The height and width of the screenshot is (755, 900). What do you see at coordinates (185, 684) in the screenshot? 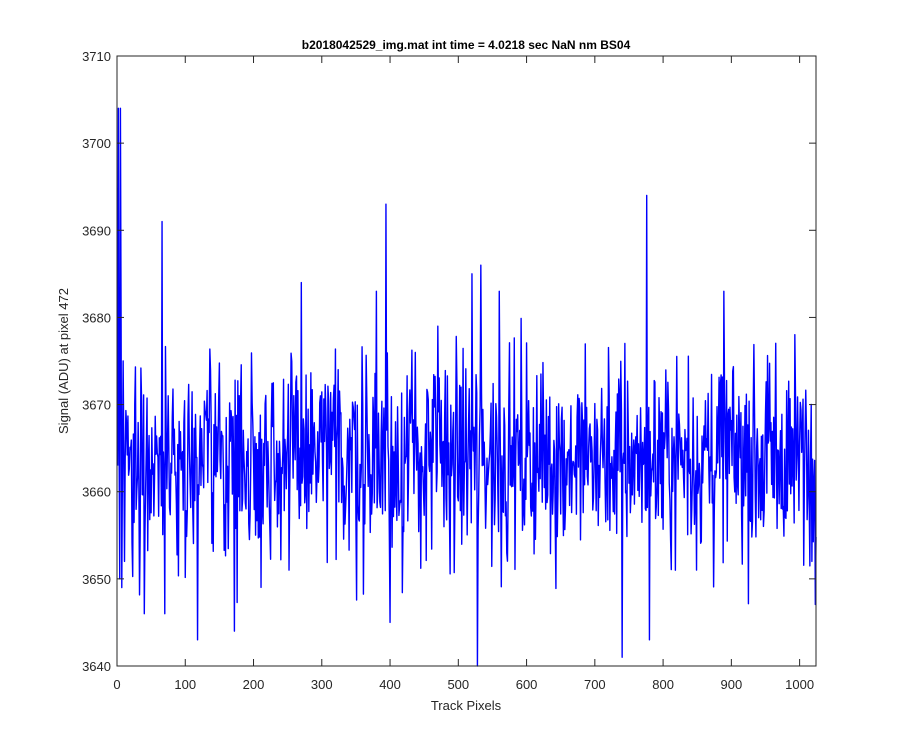
I see `x-tick-label: 100` at bounding box center [185, 684].